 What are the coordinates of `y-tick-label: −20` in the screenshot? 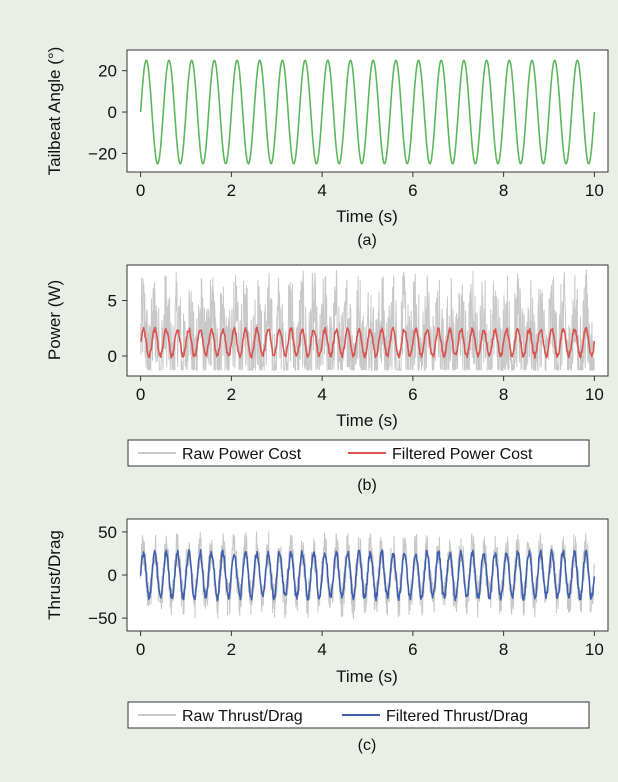 It's located at (102, 153).